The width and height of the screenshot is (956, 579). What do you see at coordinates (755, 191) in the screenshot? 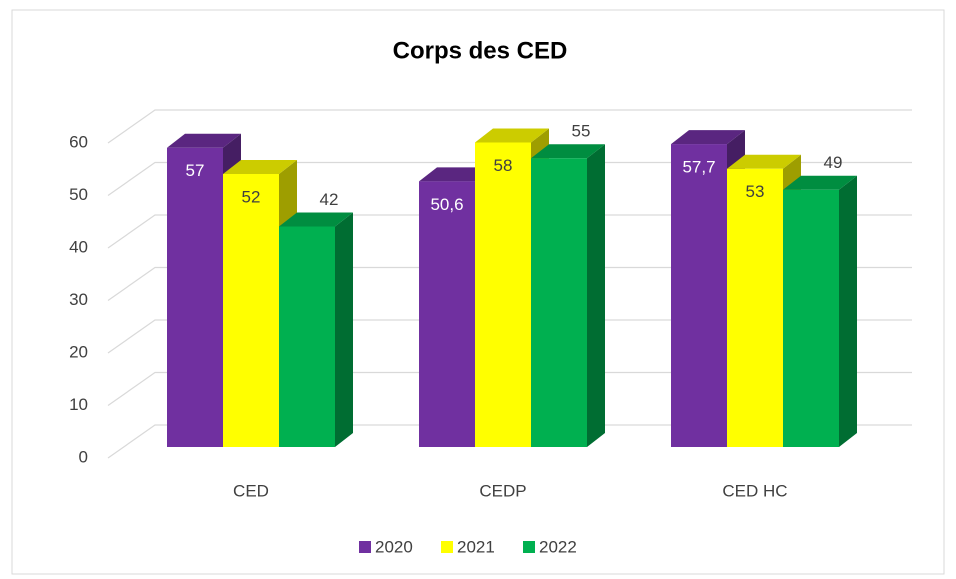
I see `data-label: 53` at bounding box center [755, 191].